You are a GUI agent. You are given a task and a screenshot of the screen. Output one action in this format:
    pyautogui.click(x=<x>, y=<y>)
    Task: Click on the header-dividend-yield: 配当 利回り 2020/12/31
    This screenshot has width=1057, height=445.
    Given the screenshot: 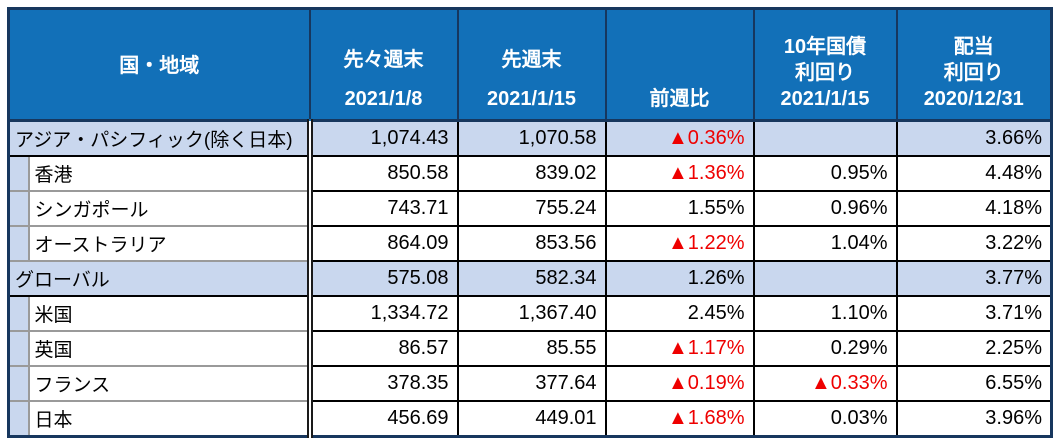 What is the action you would take?
    pyautogui.click(x=974, y=64)
    